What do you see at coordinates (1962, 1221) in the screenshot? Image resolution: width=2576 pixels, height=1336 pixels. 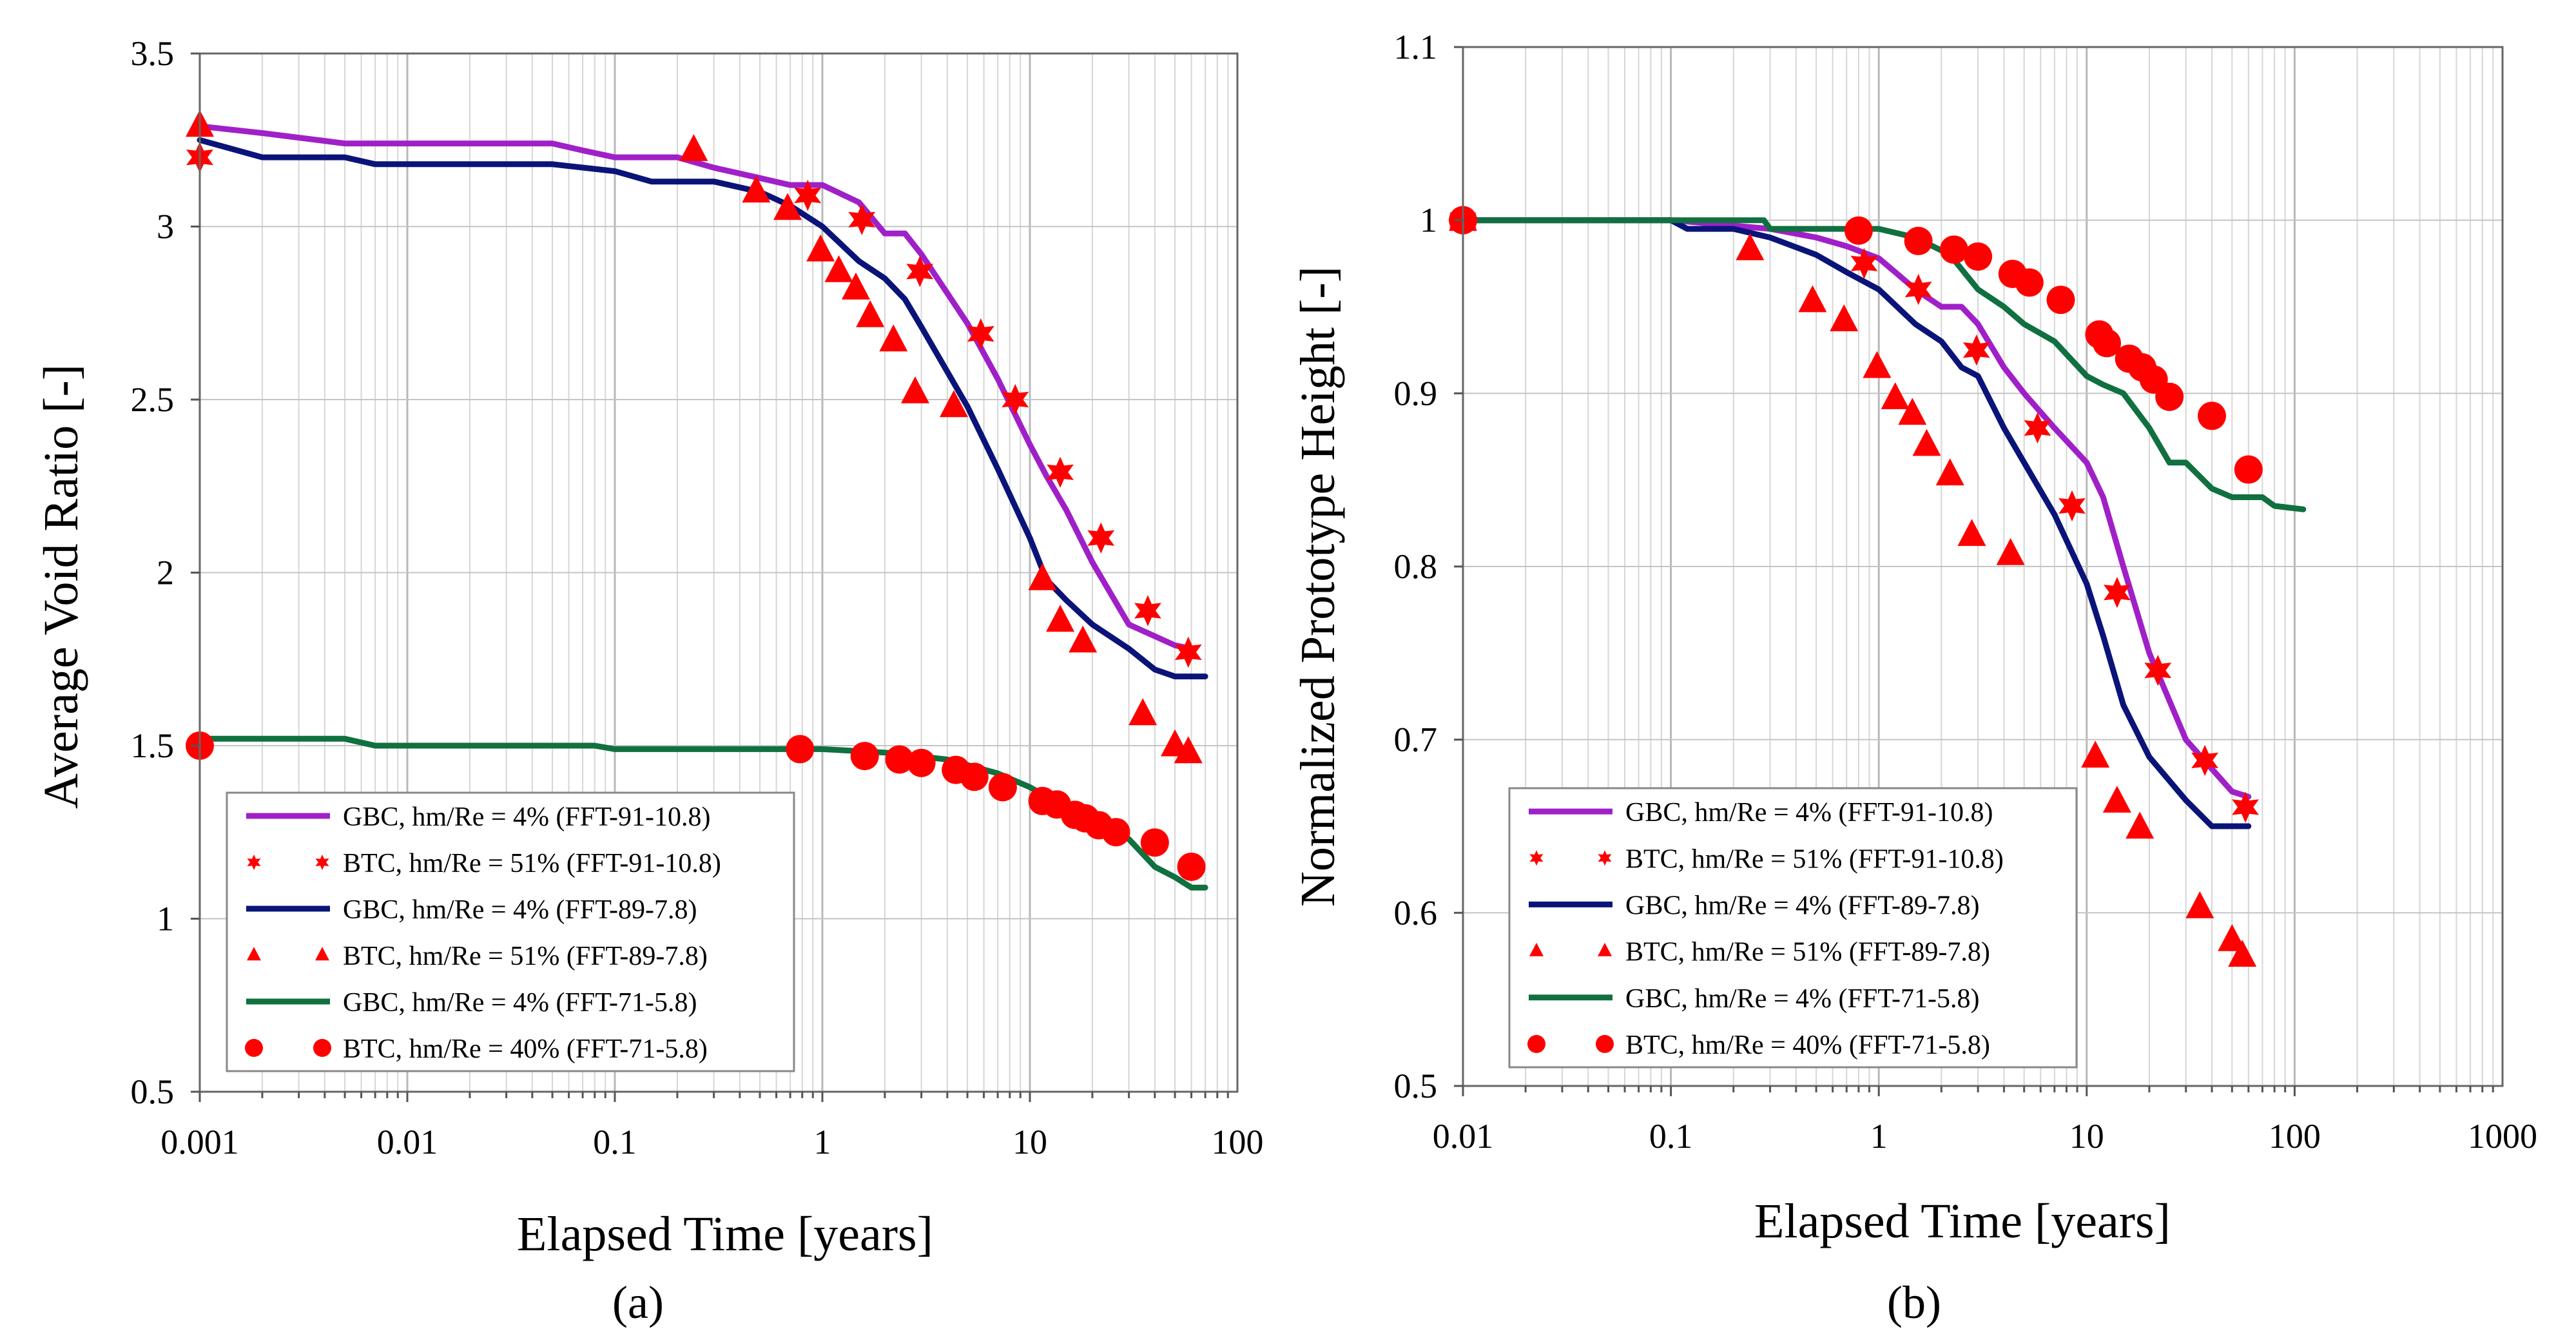 I see `chart-b-xlabel: Elapsed Time [years]` at bounding box center [1962, 1221].